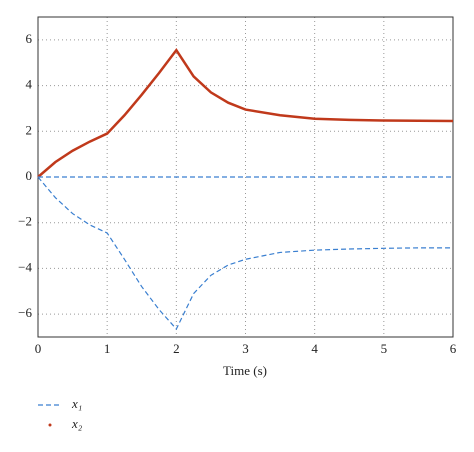 This screenshot has width=474, height=452. What do you see at coordinates (314, 348) in the screenshot?
I see `x-tick-label: 4` at bounding box center [314, 348].